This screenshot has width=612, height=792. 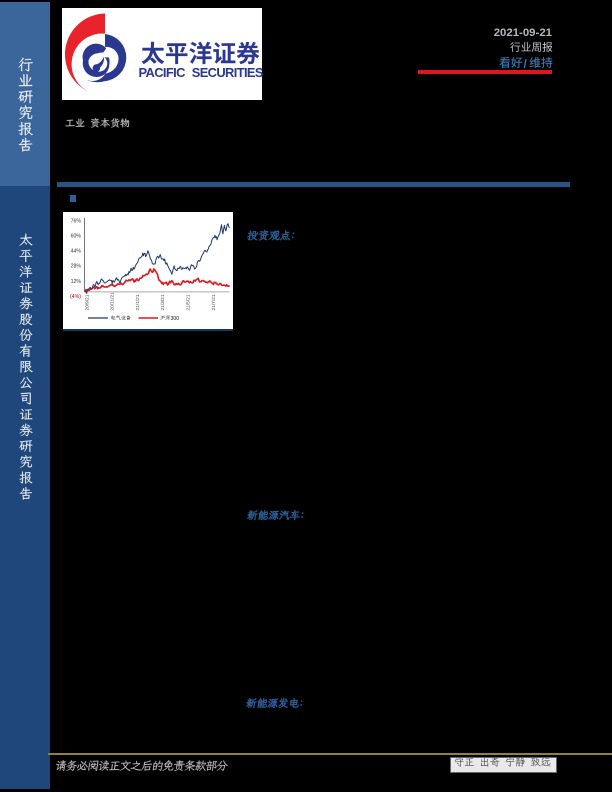 What do you see at coordinates (163, 302) in the screenshot?
I see `svg-text: 21/3/21` at bounding box center [163, 302].